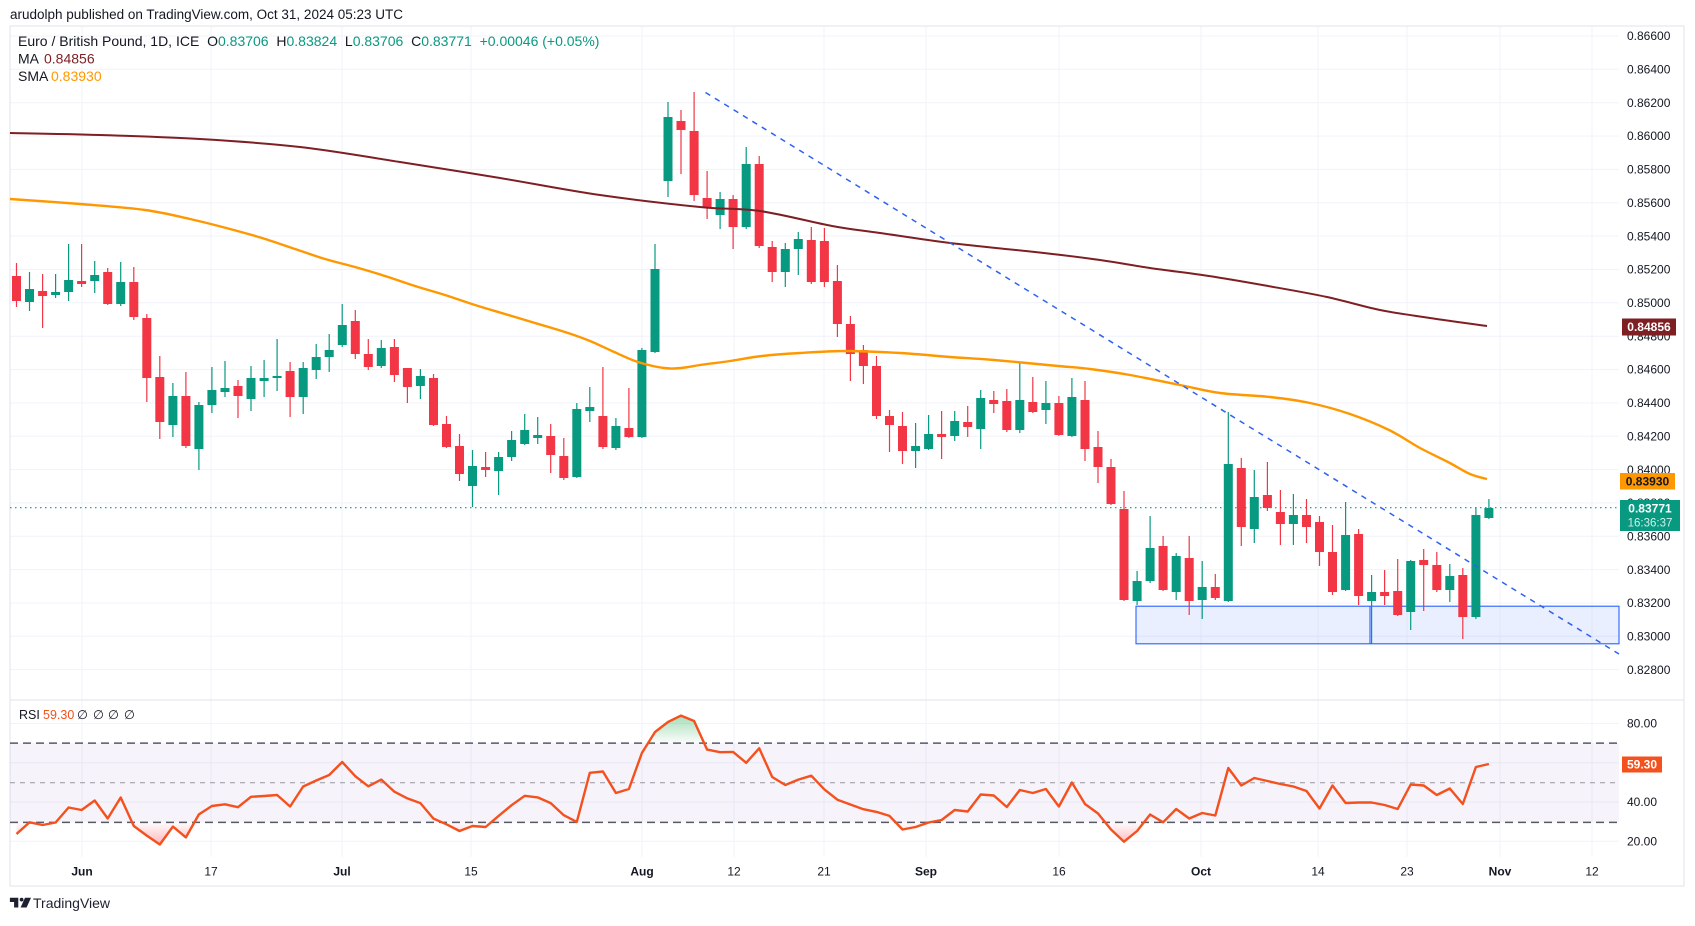 This screenshot has height=926, width=1695. Describe the element at coordinates (1642, 842) in the screenshot. I see `svg-text: 20.00` at that location.